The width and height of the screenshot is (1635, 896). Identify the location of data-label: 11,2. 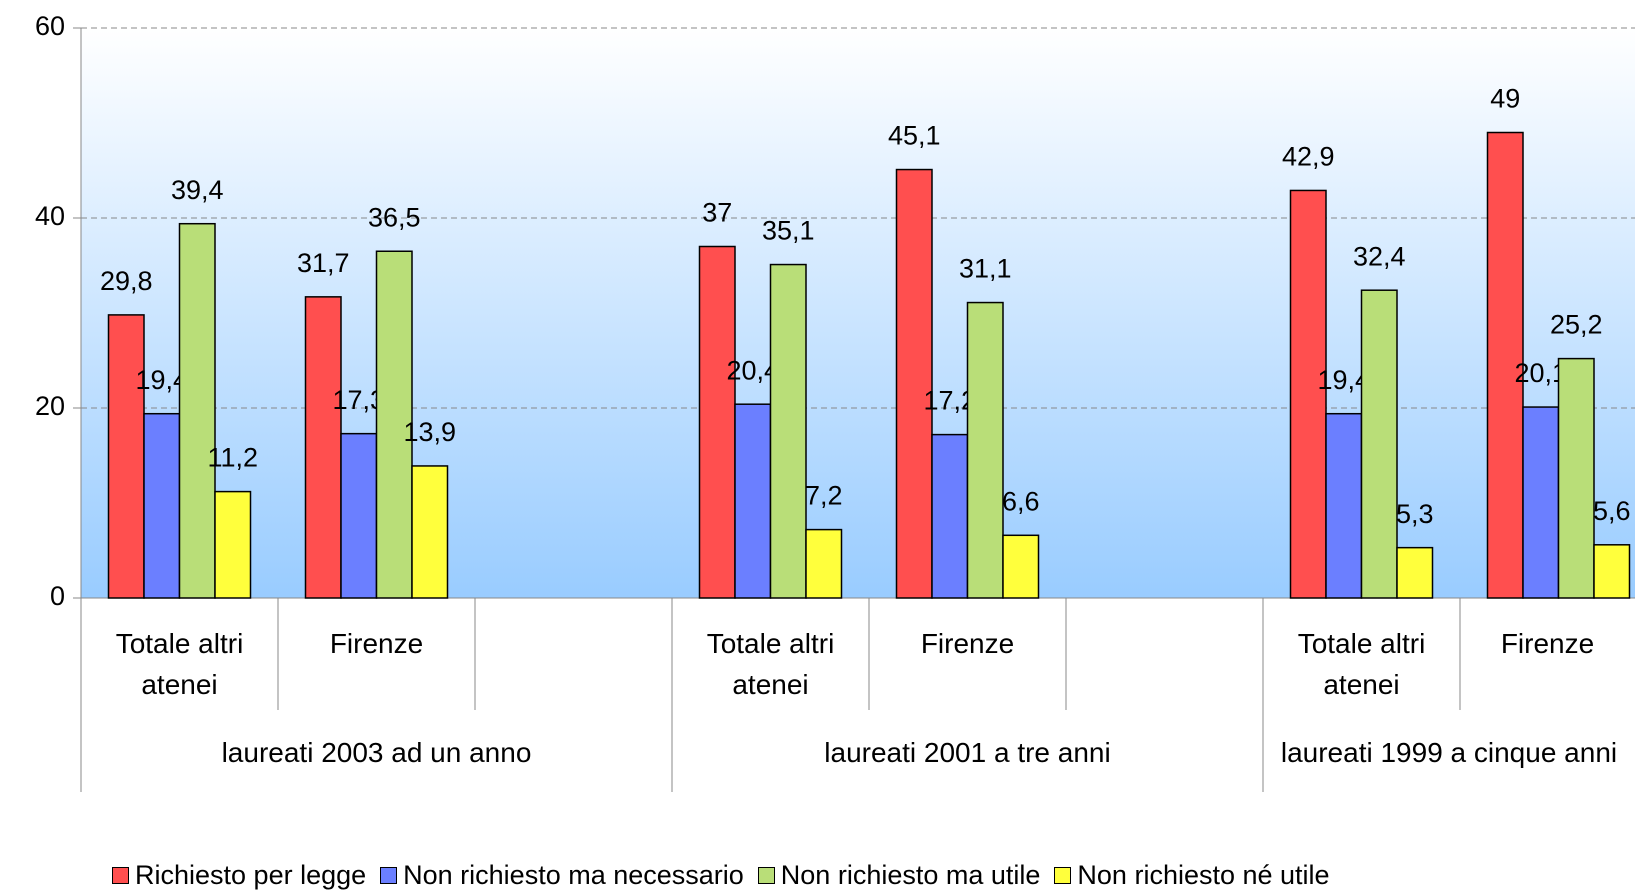
(232, 458).